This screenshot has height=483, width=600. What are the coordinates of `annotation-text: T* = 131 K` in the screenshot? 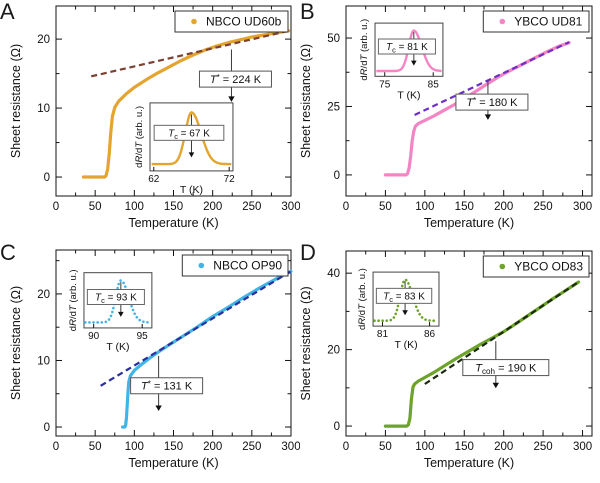 It's located at (167, 386).